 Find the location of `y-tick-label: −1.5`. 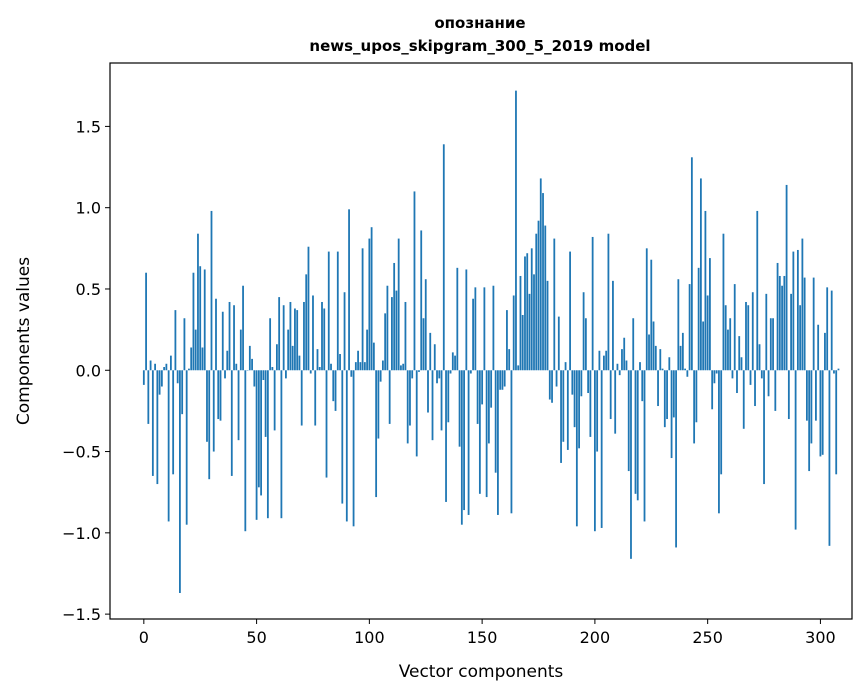

y-tick-label: −1.5 is located at coordinates (81, 614).